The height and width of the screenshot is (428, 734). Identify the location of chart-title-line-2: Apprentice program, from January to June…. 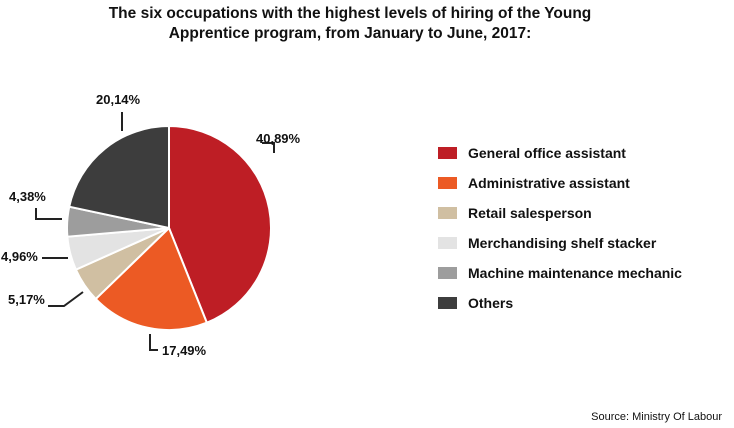
(350, 33).